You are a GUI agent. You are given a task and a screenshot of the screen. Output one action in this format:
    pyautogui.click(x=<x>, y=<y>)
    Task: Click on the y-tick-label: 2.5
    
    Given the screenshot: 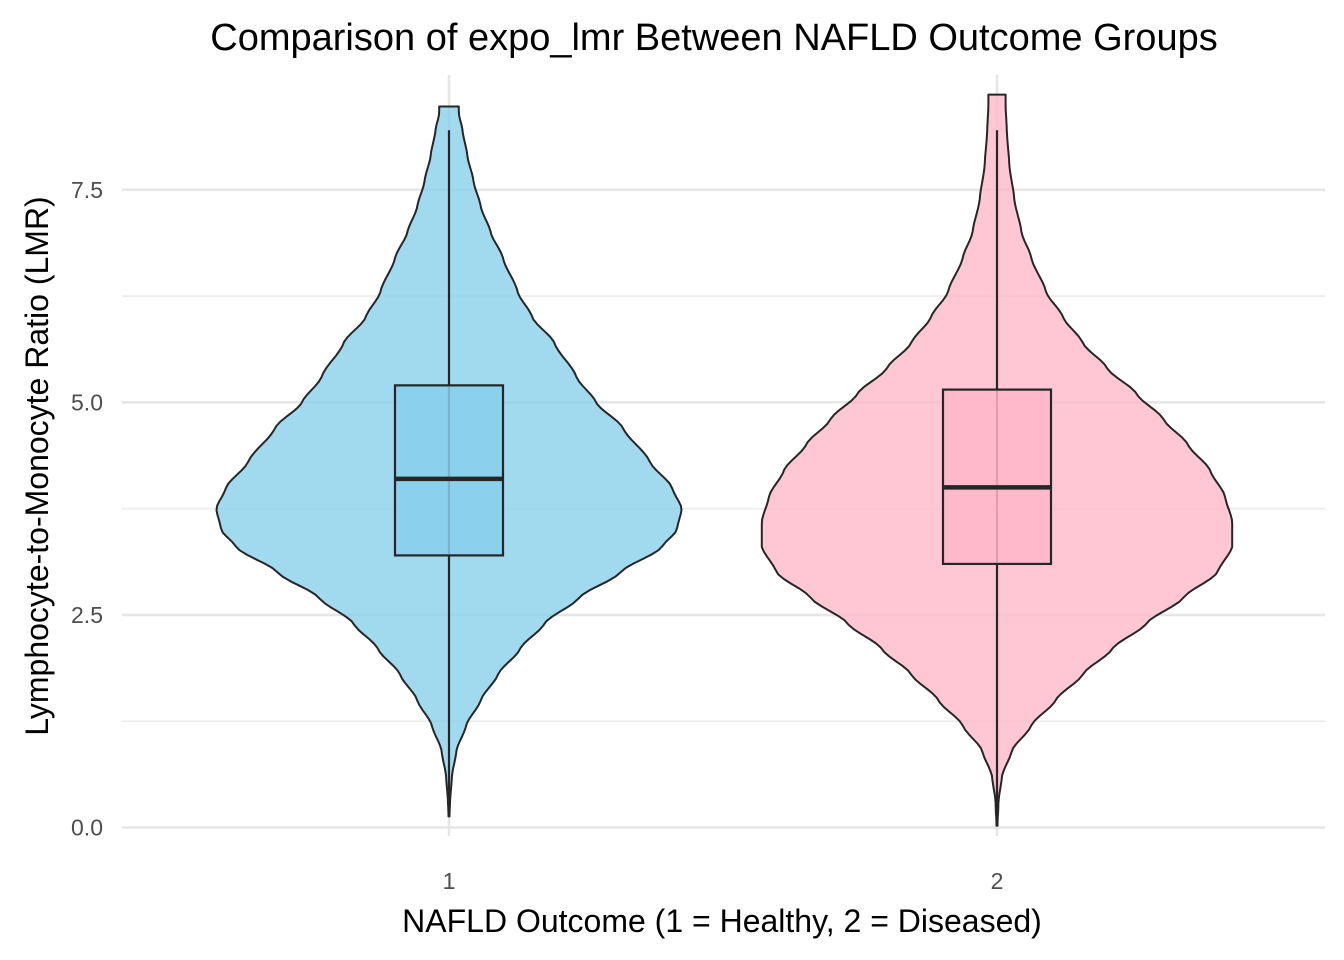 What is the action you would take?
    pyautogui.click(x=87, y=615)
    